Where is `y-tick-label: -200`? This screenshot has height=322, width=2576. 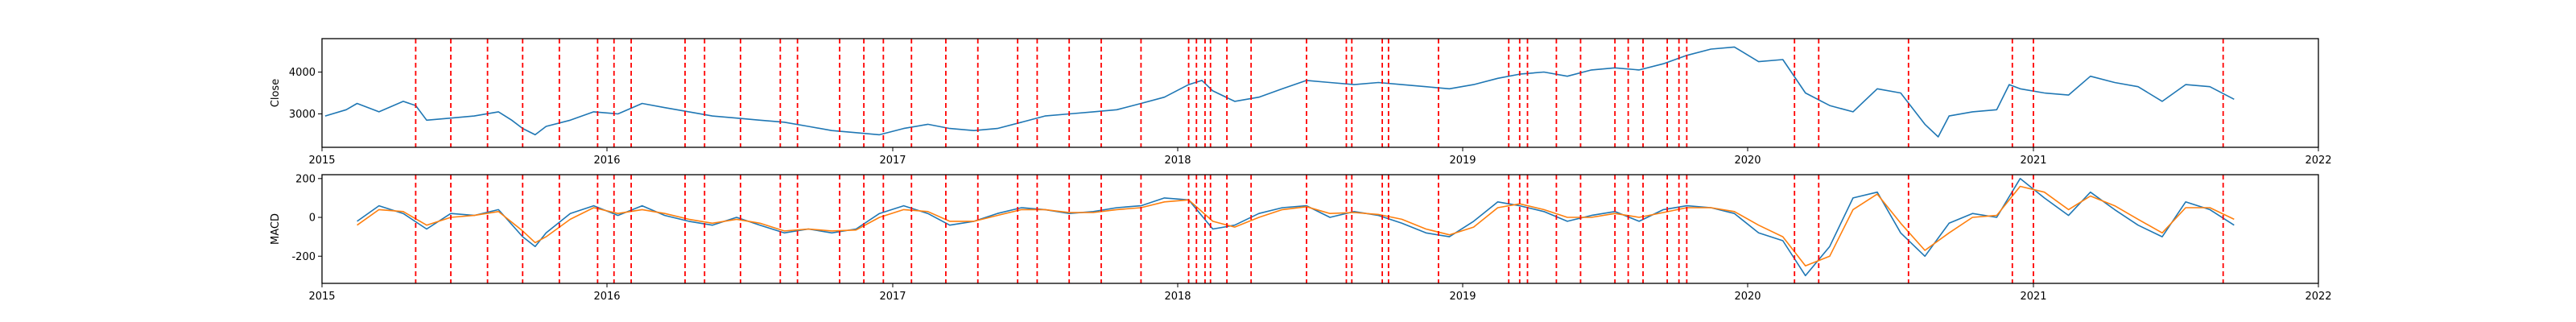 y-tick-label: -200 is located at coordinates (303, 257).